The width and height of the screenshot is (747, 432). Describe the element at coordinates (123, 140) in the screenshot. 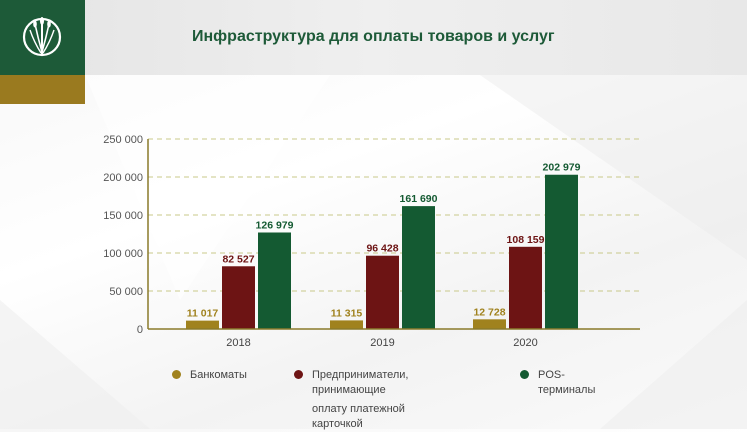

I see `y-tick-label: 250 000` at that location.